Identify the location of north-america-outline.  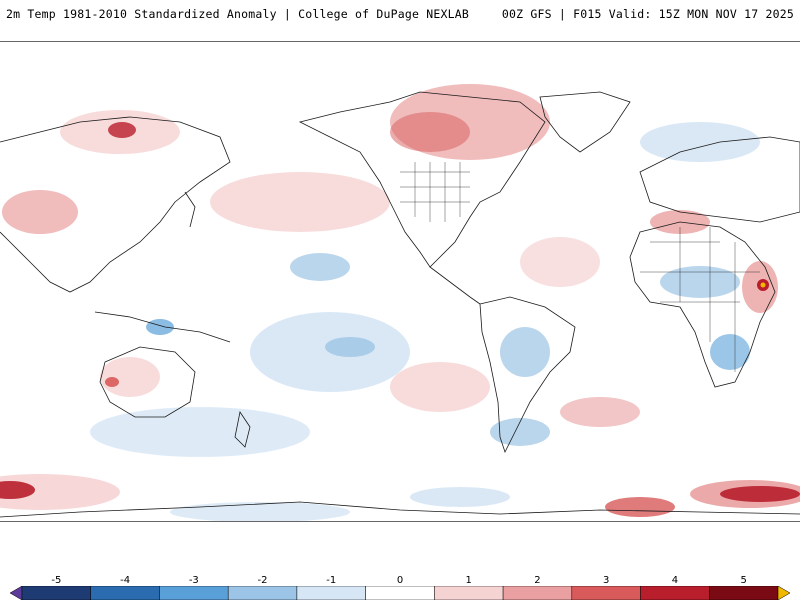
(422, 179).